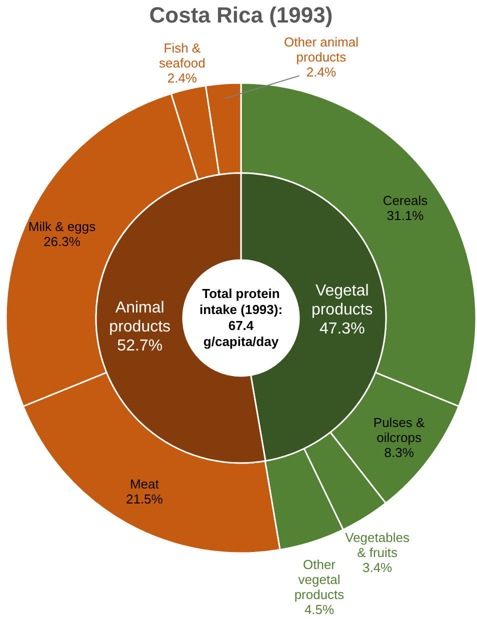 The height and width of the screenshot is (619, 477). Describe the element at coordinates (319, 608) in the screenshot. I see `data-label: 4.5%` at that location.